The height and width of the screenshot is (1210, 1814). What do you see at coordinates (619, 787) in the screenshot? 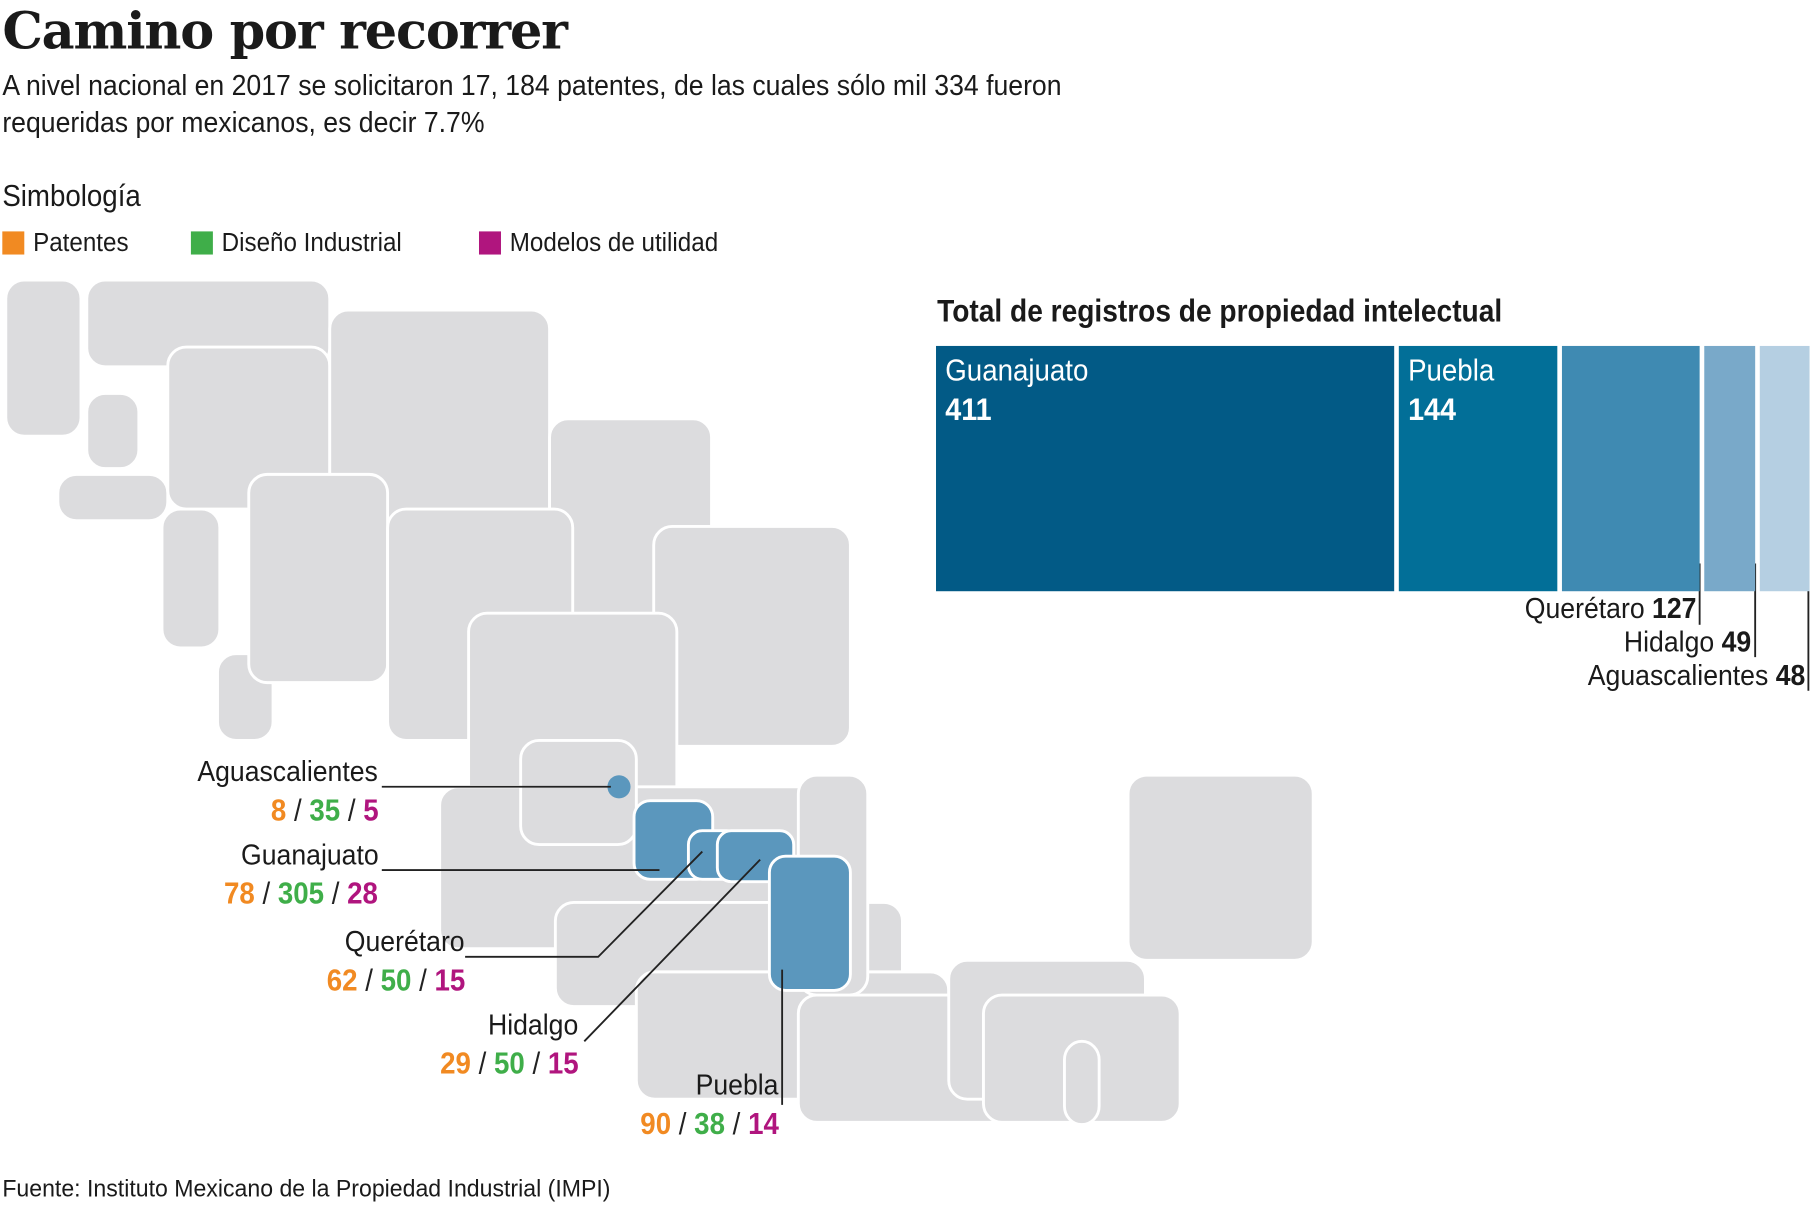
I see `region-aguascalientes` at bounding box center [619, 787].